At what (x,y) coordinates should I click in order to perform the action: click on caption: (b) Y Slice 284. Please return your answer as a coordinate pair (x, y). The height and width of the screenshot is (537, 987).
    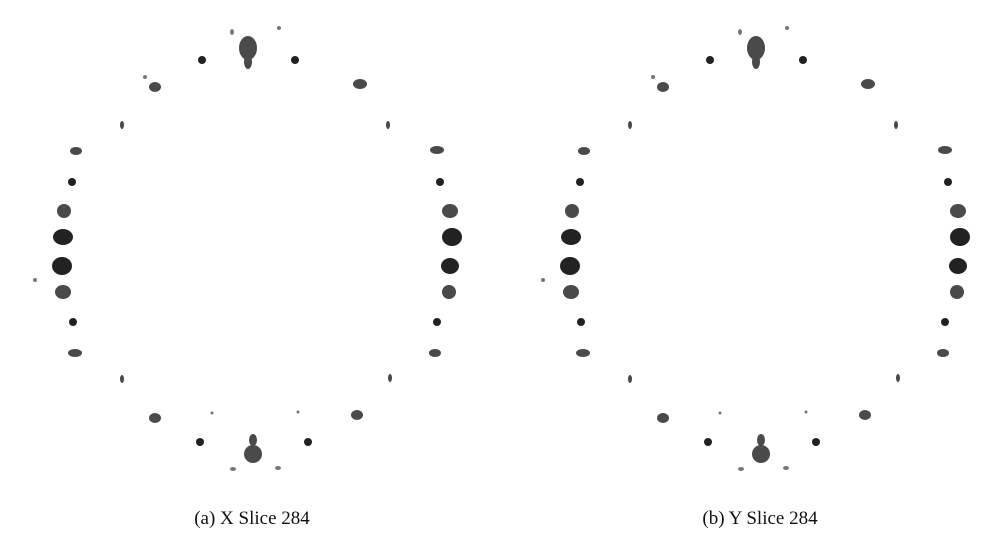
    Looking at the image, I should click on (760, 518).